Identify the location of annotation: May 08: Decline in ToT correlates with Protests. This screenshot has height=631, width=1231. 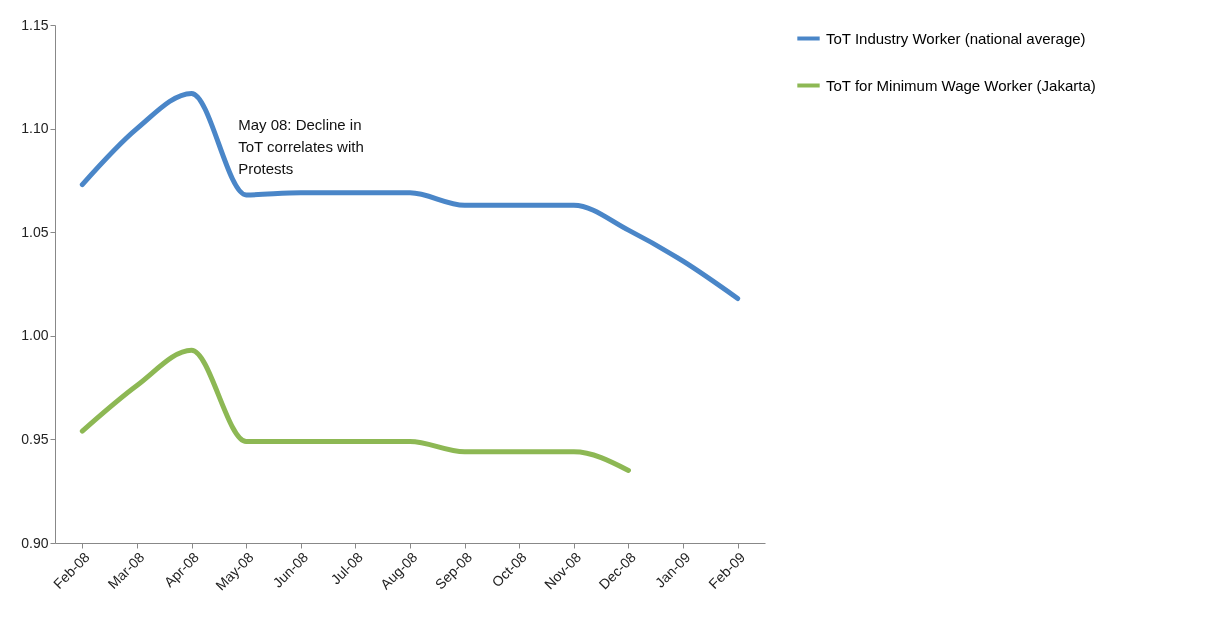
(301, 146).